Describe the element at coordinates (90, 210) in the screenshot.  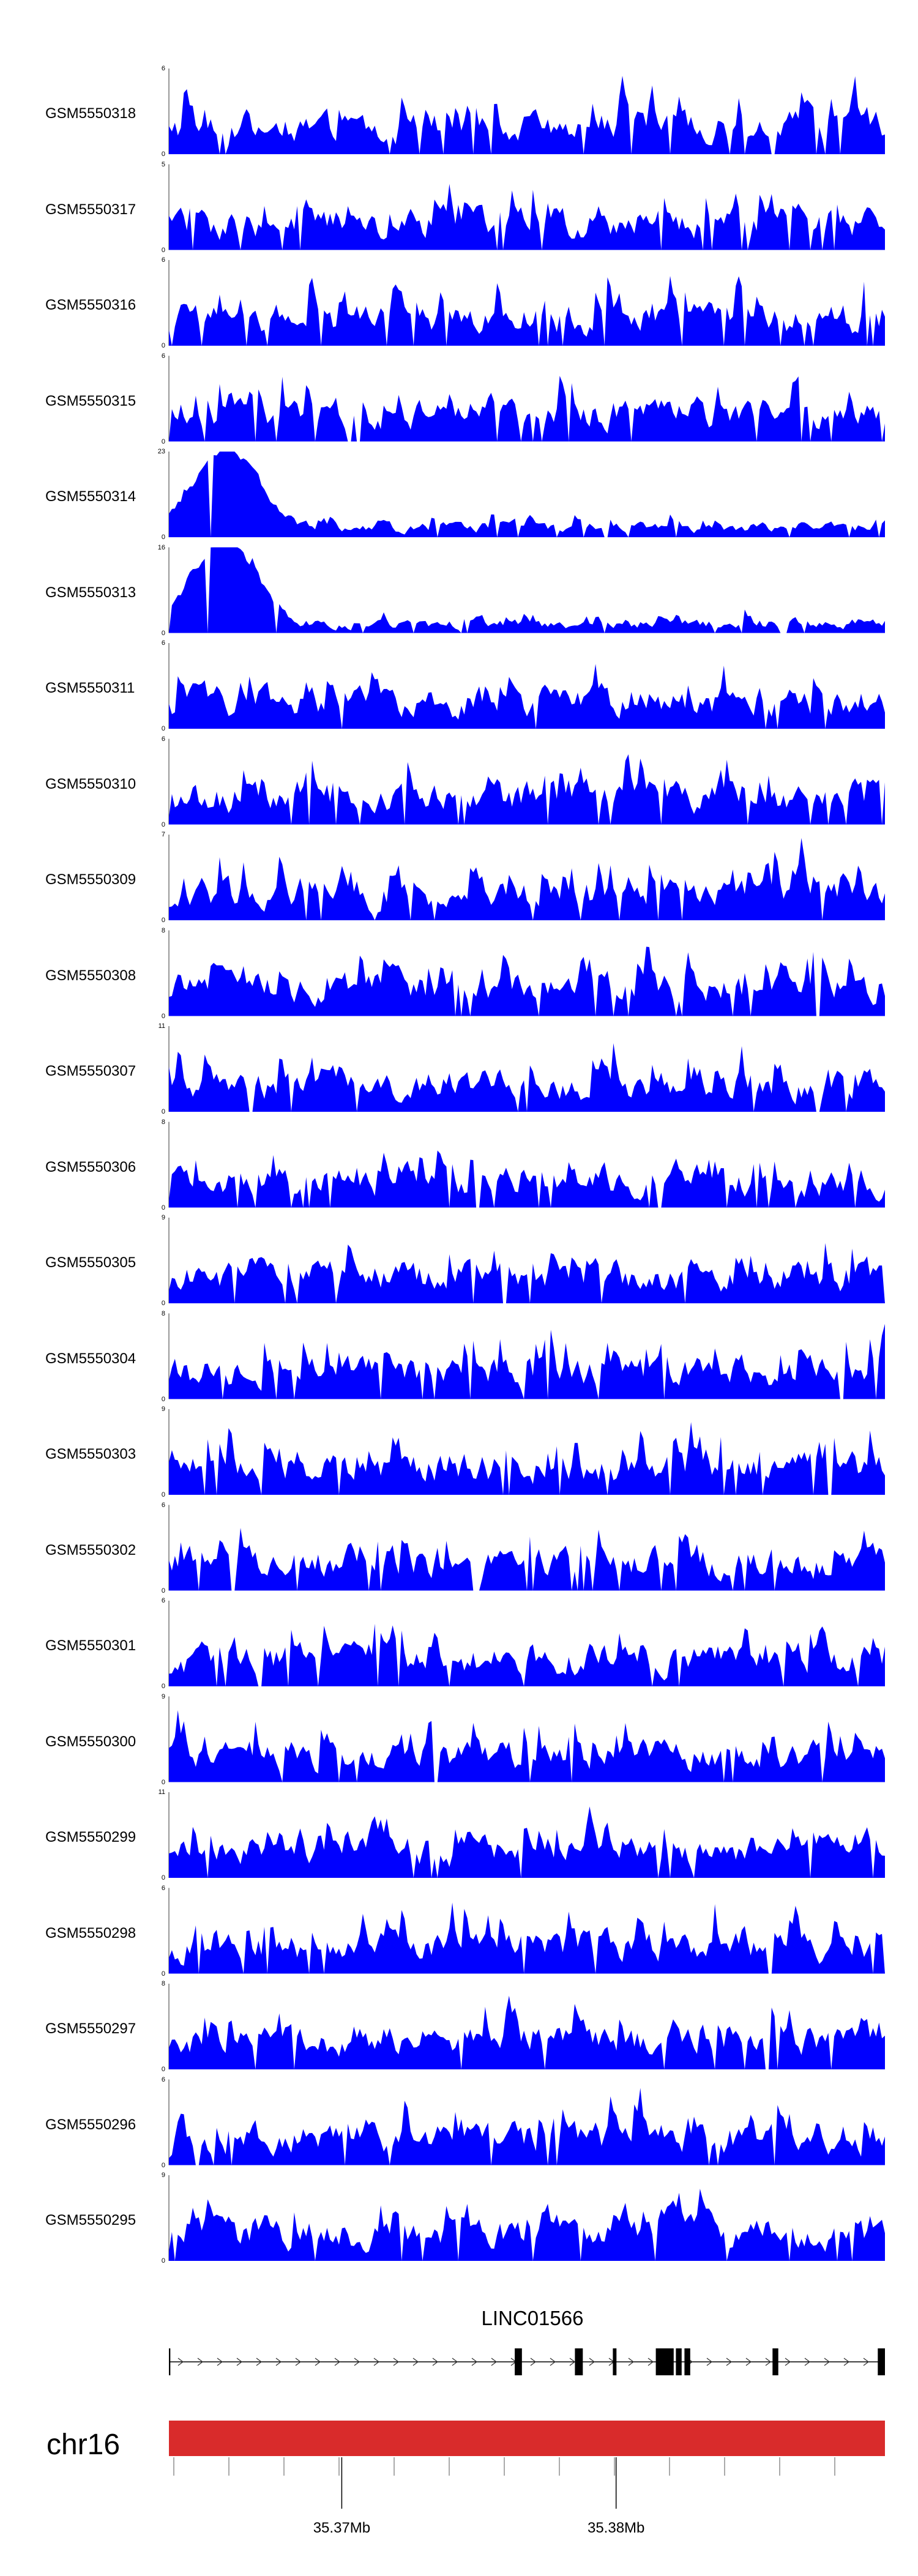
I see `track-label: GSM5550317` at that location.